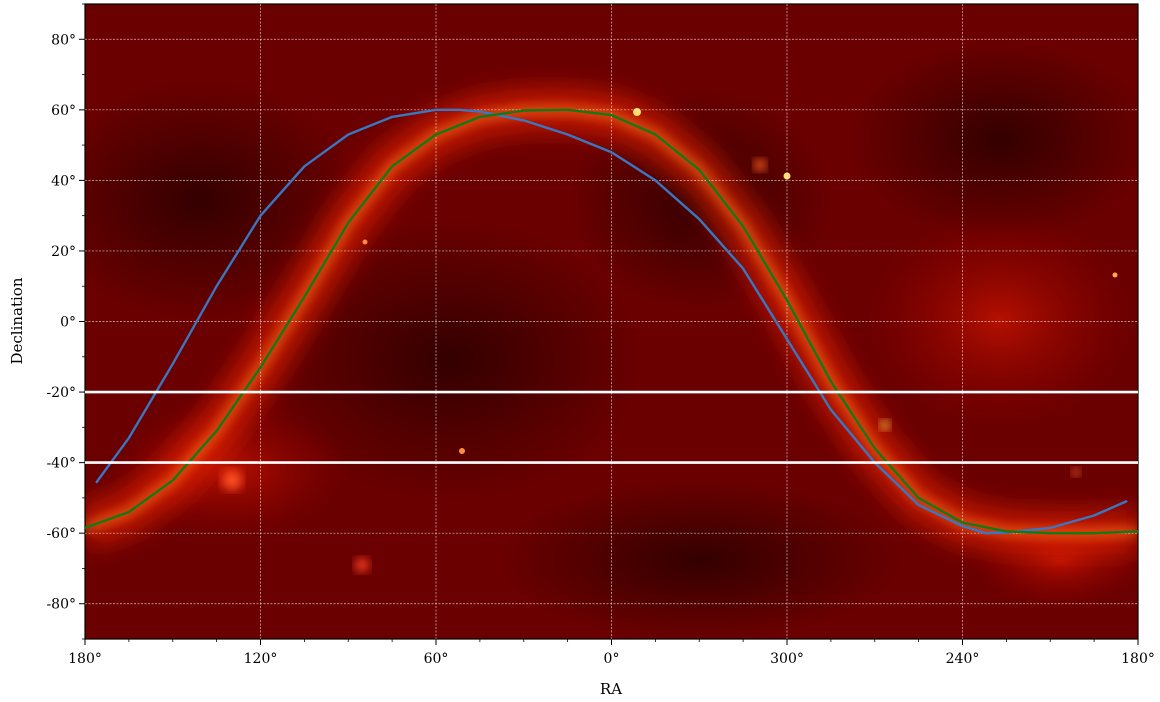 The height and width of the screenshot is (702, 1160). What do you see at coordinates (61, 464) in the screenshot?
I see `y-tick-label: -40°` at bounding box center [61, 464].